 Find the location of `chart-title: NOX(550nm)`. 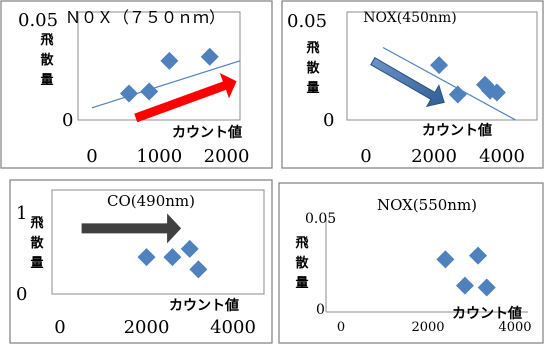

chart-title: NOX(550nm) is located at coordinates (427, 205).